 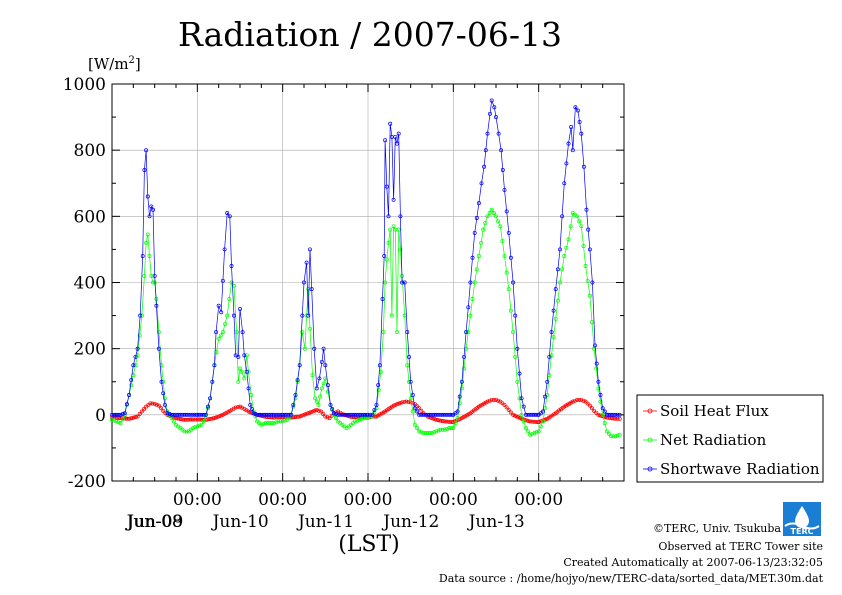 What do you see at coordinates (368, 500) in the screenshot?
I see `x-tick-time-label: 00:00` at bounding box center [368, 500].